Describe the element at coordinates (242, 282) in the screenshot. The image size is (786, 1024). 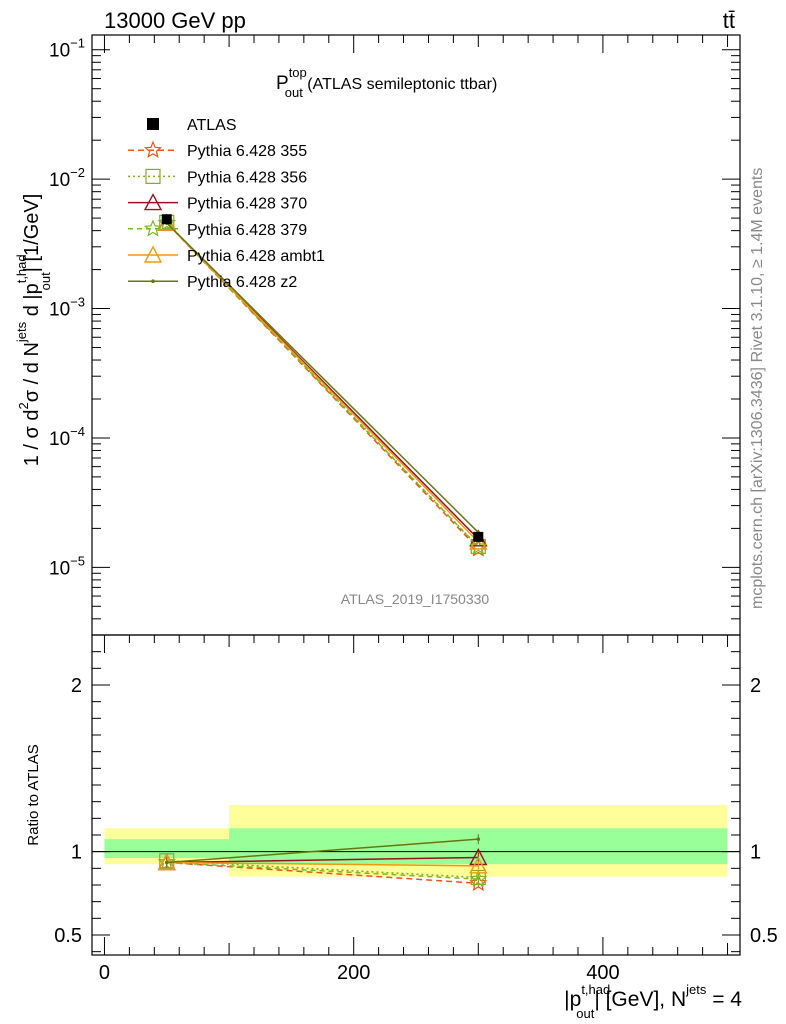
I see `legend-label: Pythia 6.428 z2` at that location.